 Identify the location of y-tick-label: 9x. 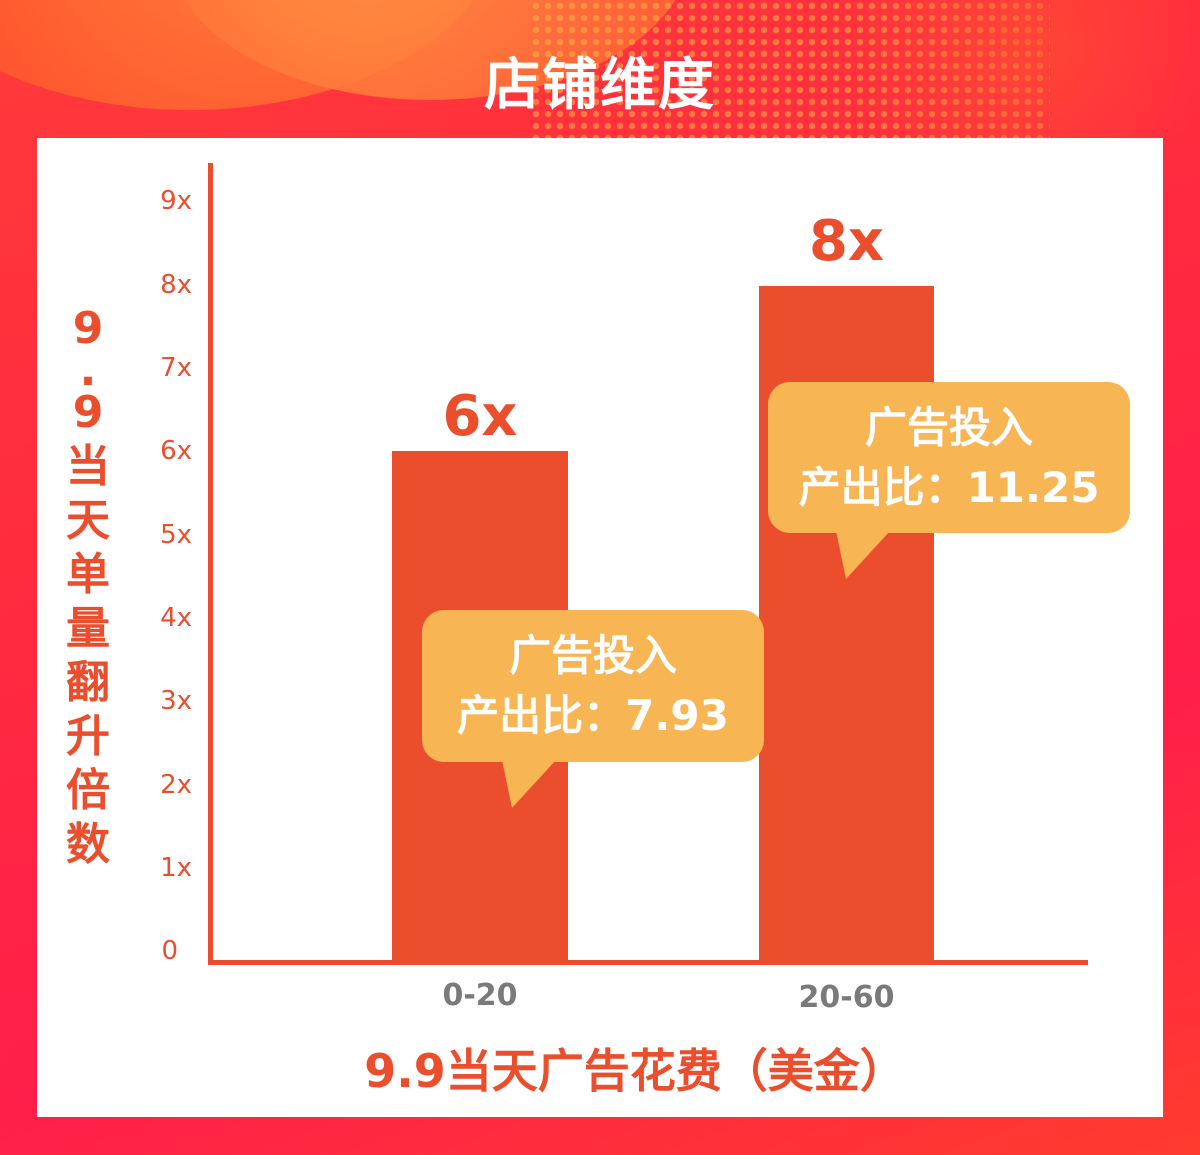
(176, 201).